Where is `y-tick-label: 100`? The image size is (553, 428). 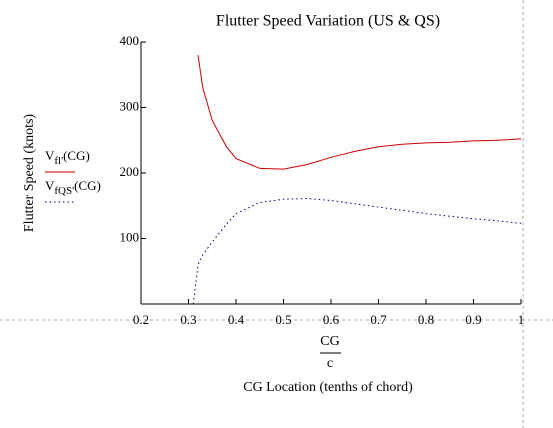 y-tick-label: 100 is located at coordinates (130, 236).